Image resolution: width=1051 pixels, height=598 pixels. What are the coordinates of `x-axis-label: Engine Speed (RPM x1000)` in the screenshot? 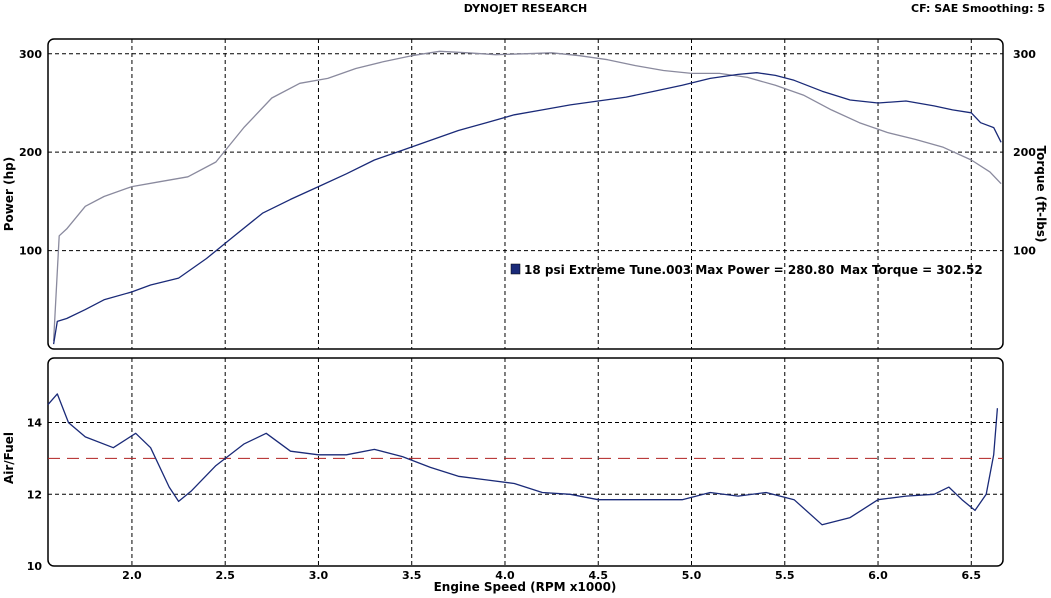 It's located at (525, 587).